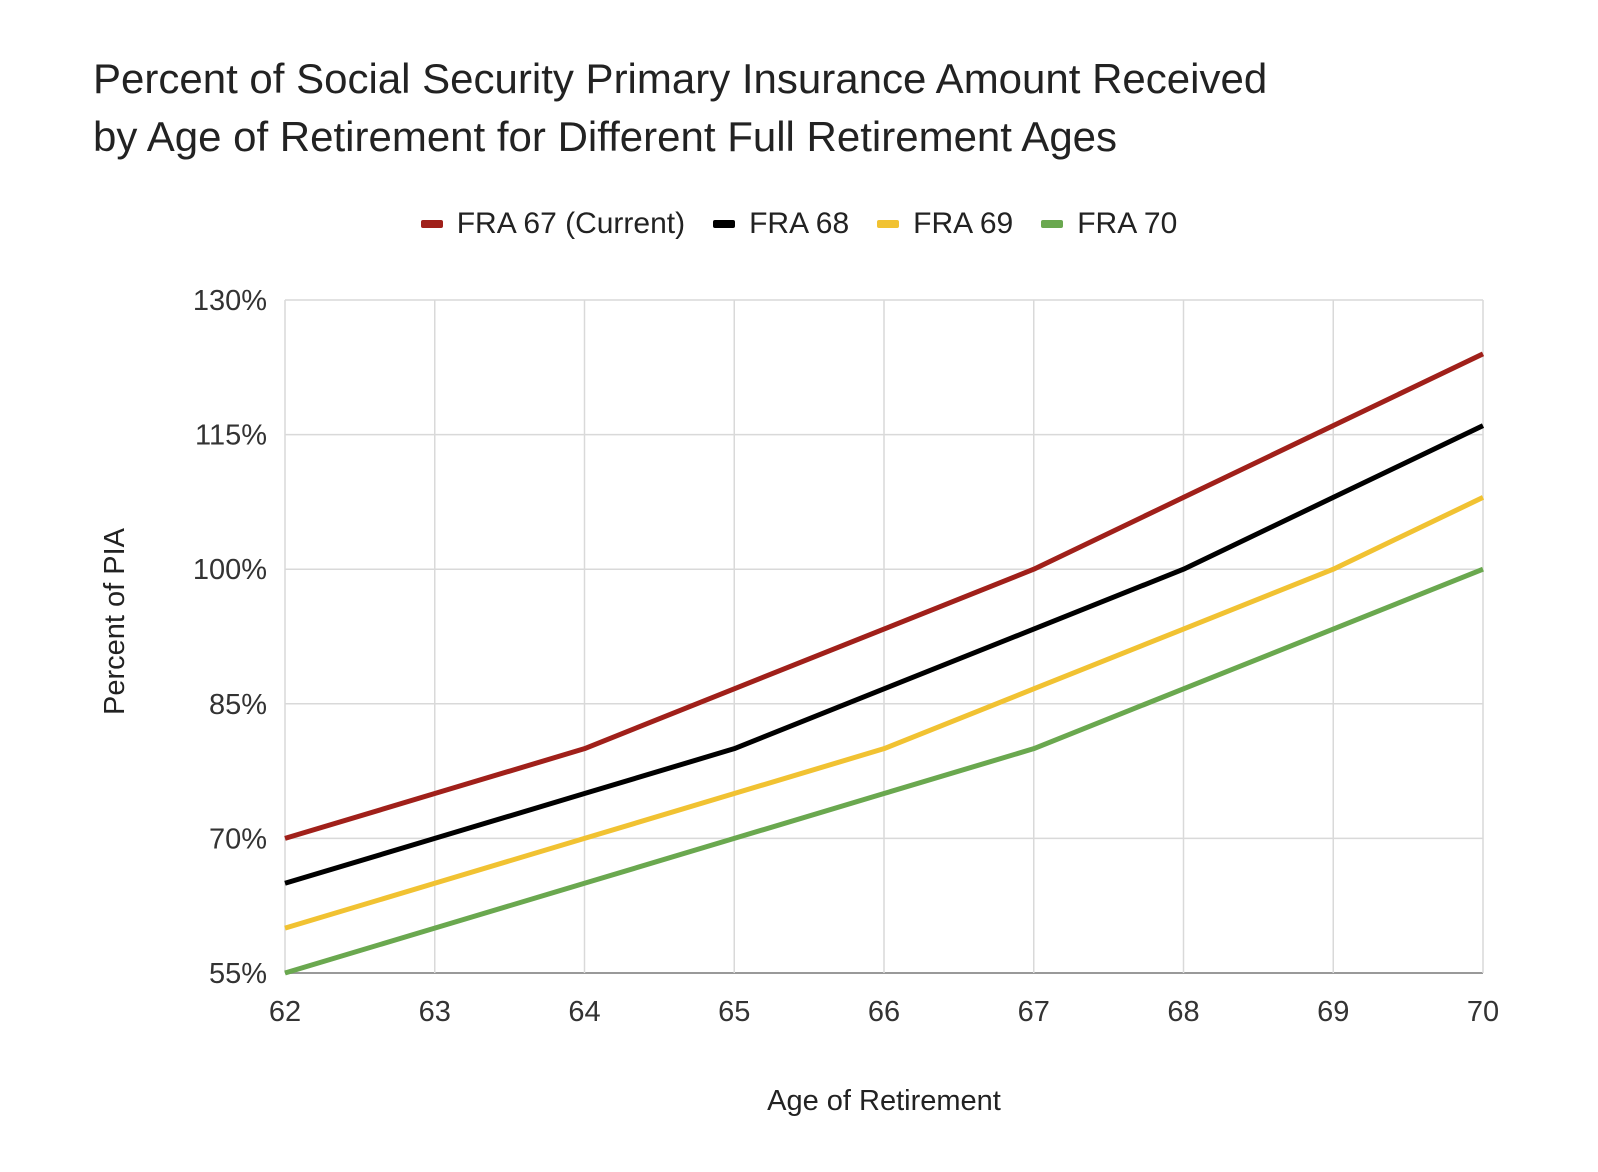  I want to click on legend: FRA 67 (Current) FRA 68 FRA 69 FRA 70, so click(799, 221).